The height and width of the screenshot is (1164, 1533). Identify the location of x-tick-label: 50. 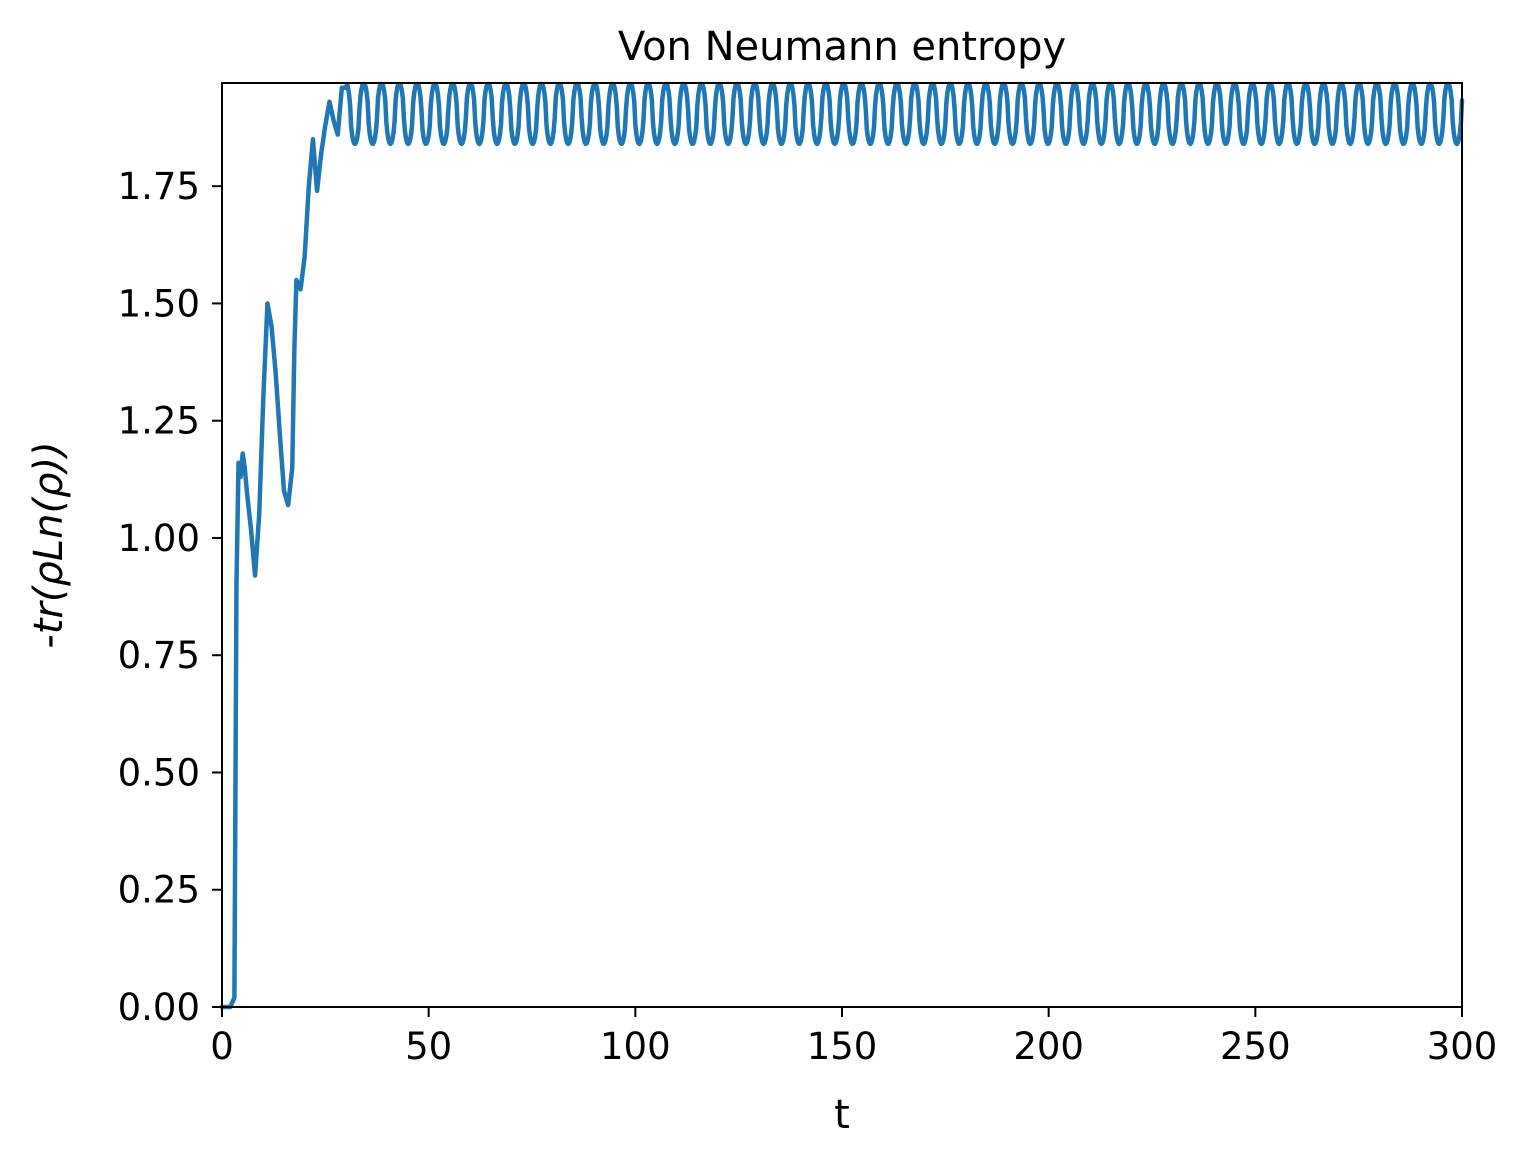
(428, 1046).